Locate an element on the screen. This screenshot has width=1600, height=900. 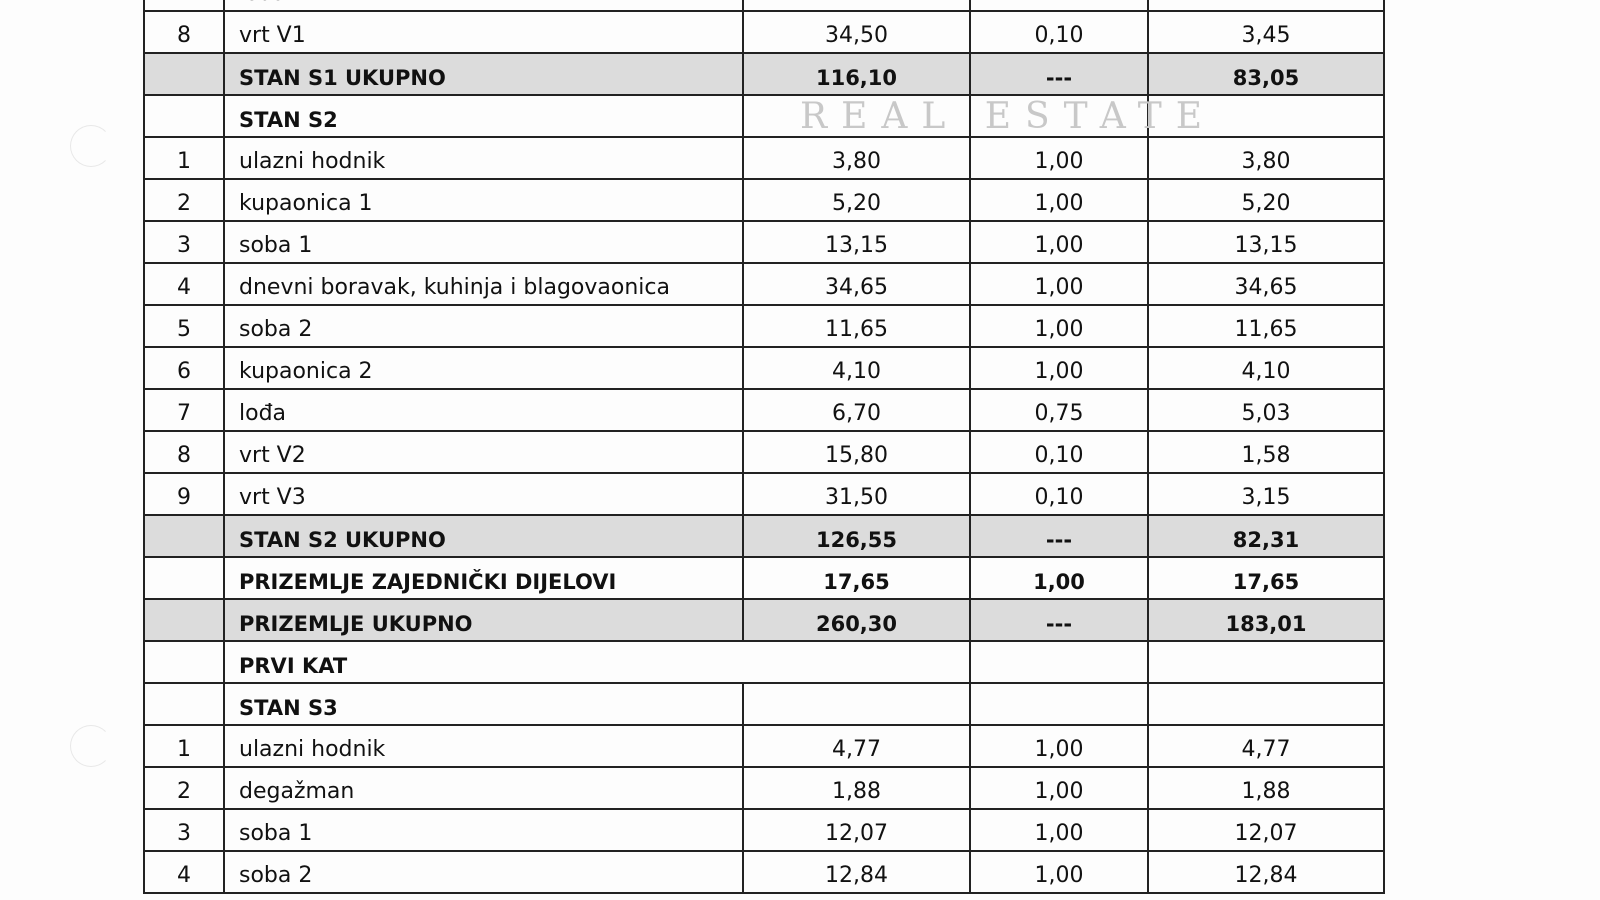
net-area-cell: 12,07 is located at coordinates (1267, 830).